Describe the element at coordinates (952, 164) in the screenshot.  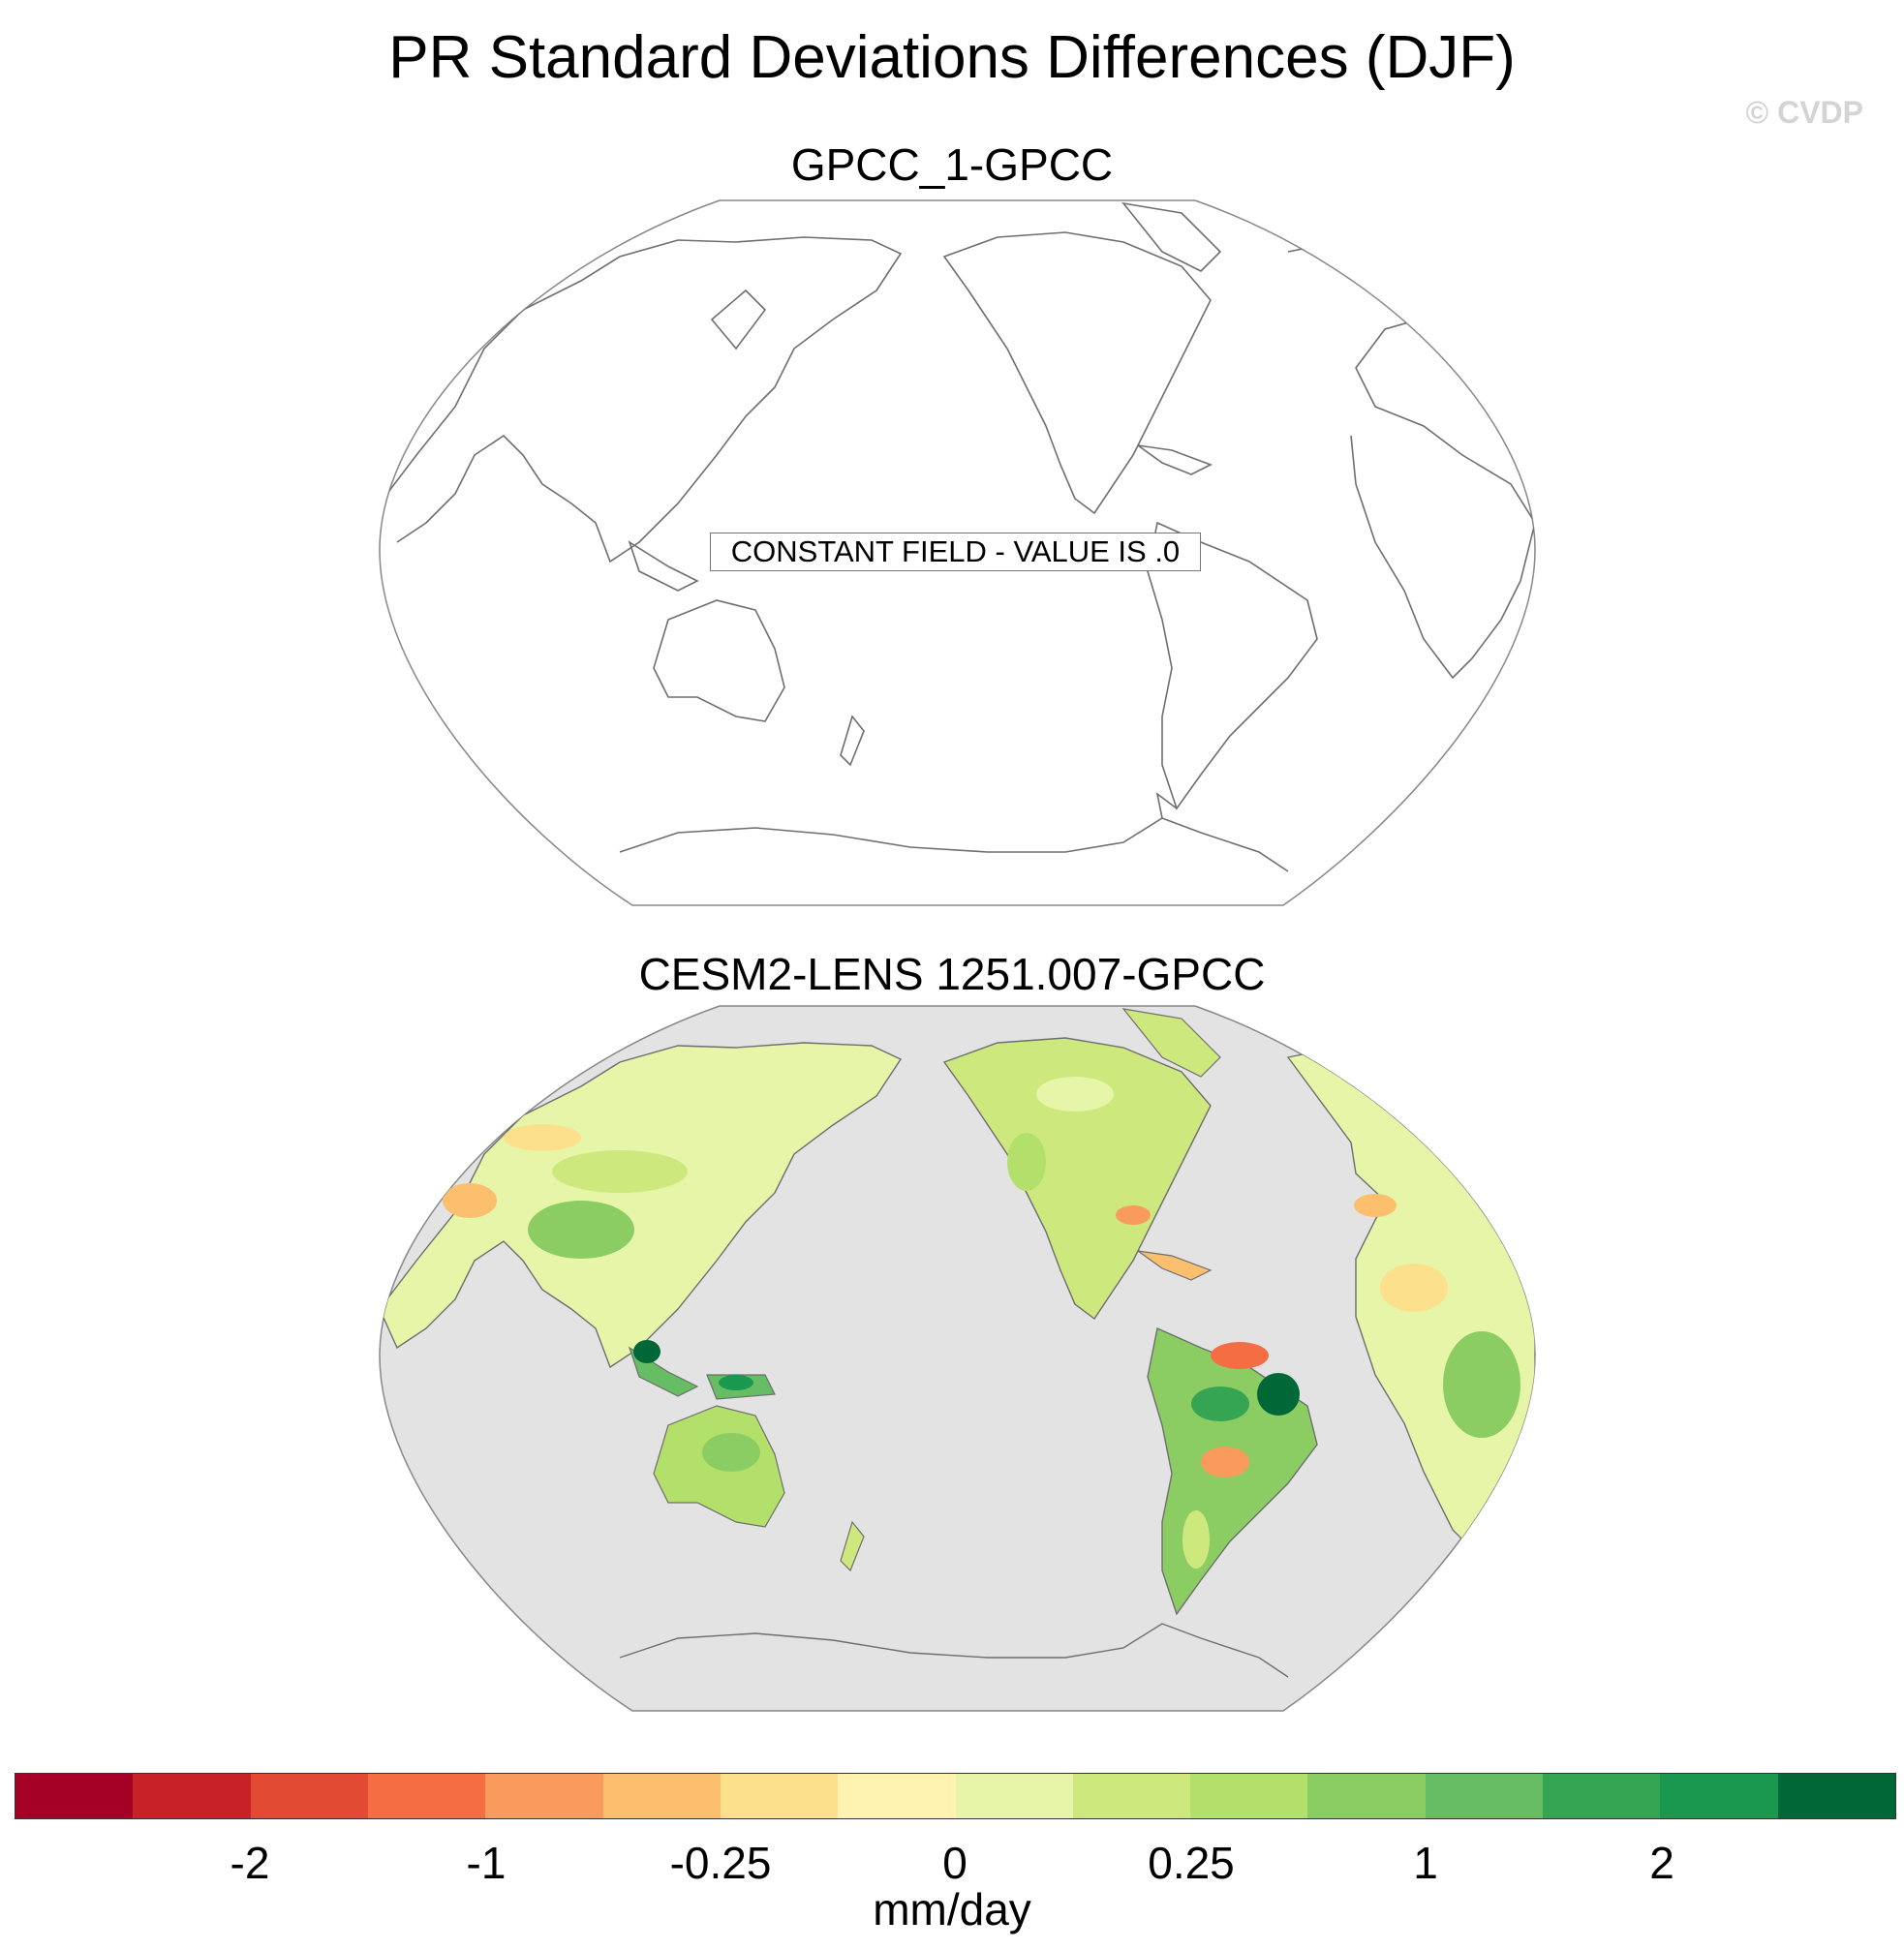
I see `panel-1-title: GPCC_1-GPCC` at that location.